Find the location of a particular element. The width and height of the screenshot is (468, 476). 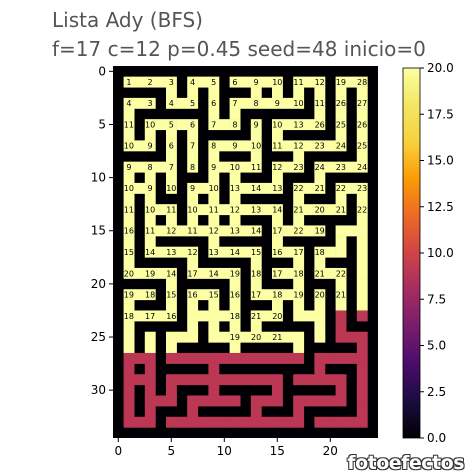

cell-value-label: 9 is located at coordinates (150, 146).